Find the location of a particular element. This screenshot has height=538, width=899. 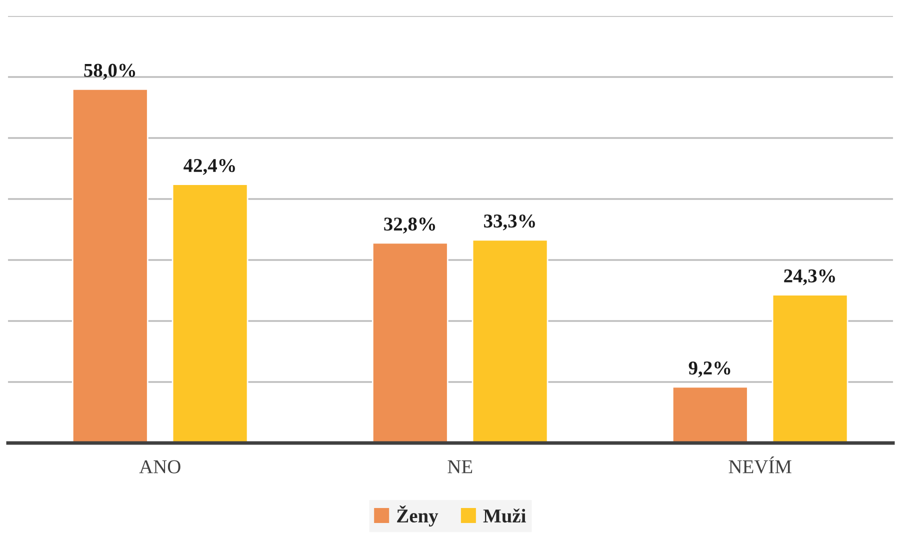

x-tick-label: NEVÍM is located at coordinates (760, 465).